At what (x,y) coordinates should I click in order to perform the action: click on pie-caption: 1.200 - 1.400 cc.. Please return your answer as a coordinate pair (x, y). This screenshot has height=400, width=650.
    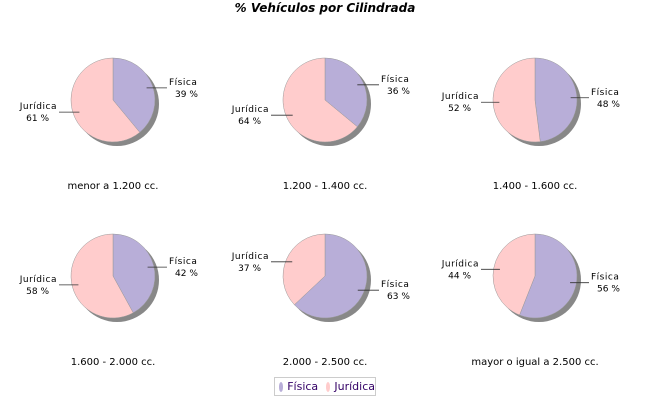
    Looking at the image, I should click on (325, 186).